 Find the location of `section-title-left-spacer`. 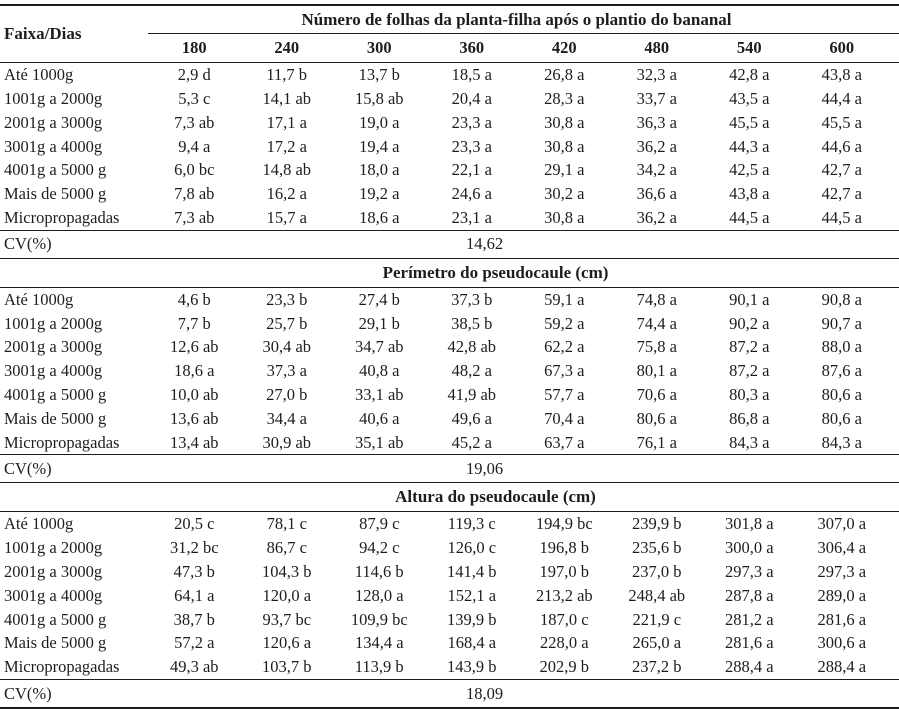

section-title-left-spacer is located at coordinates (74, 497).